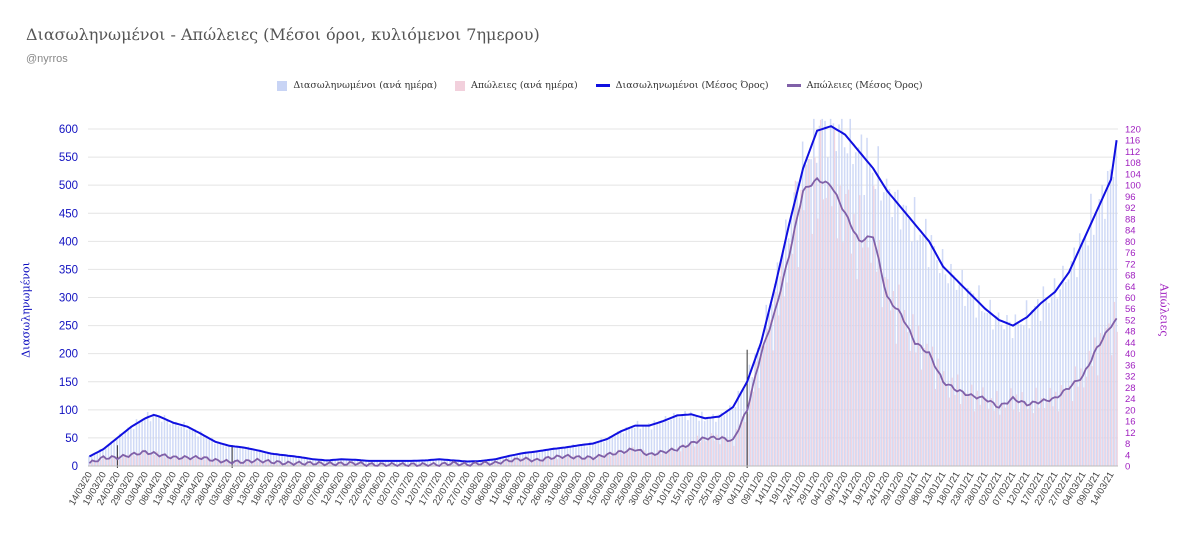 The height and width of the screenshot is (536, 1200). I want to click on y-tick-label-right: 48, so click(1130, 332).